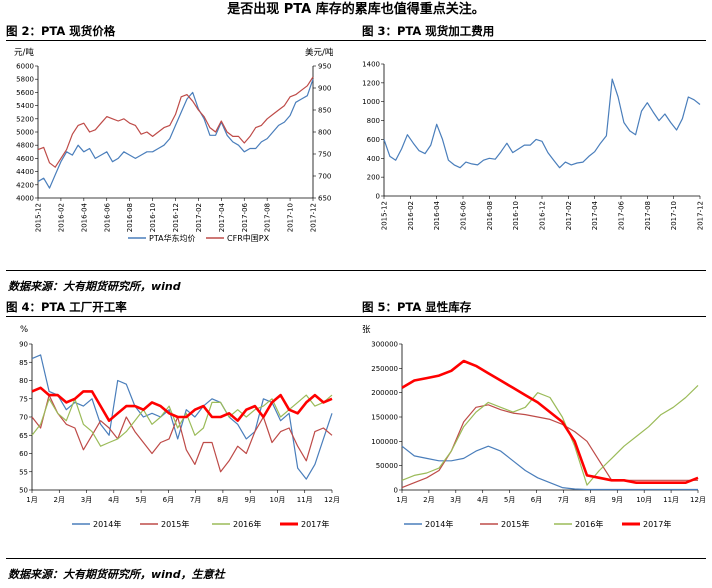 The height and width of the screenshot is (588, 712). Describe the element at coordinates (324, 133) in the screenshot. I see `fig2-ytick-right-label: 800` at that location.